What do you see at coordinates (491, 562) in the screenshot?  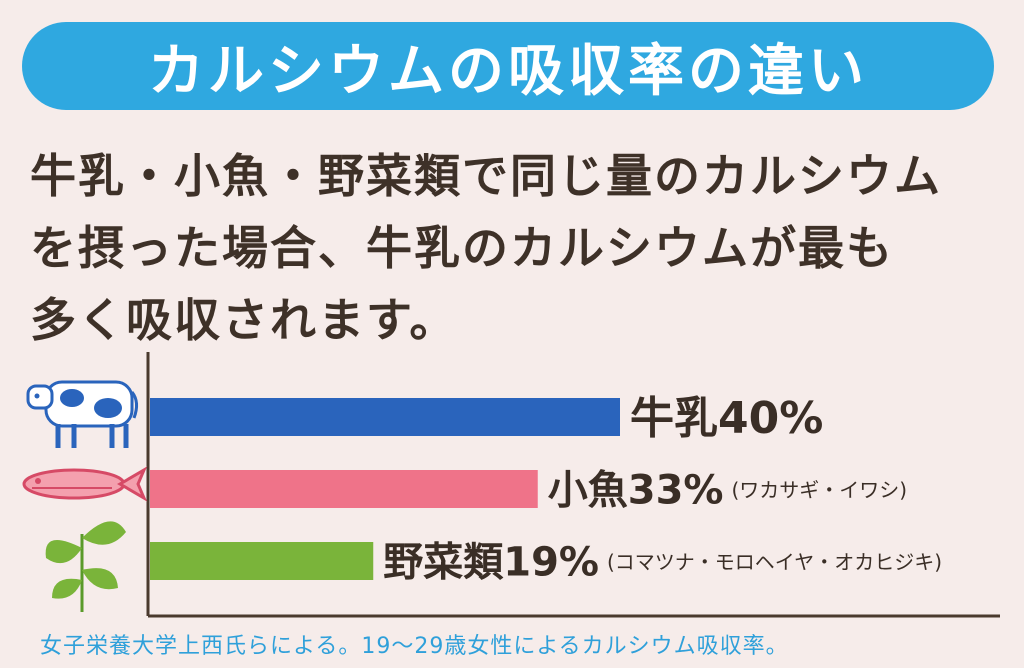 I see `bar-label: 野菜類19%` at bounding box center [491, 562].